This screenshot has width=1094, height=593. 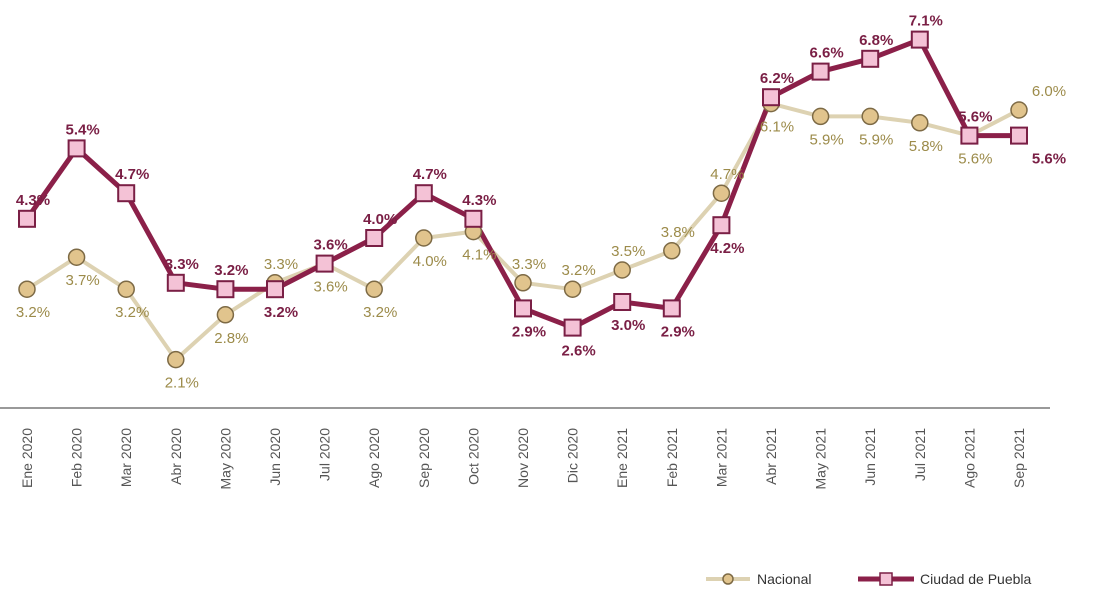 I want to click on data-label-puebla-11: 2.6%, so click(x=578, y=351).